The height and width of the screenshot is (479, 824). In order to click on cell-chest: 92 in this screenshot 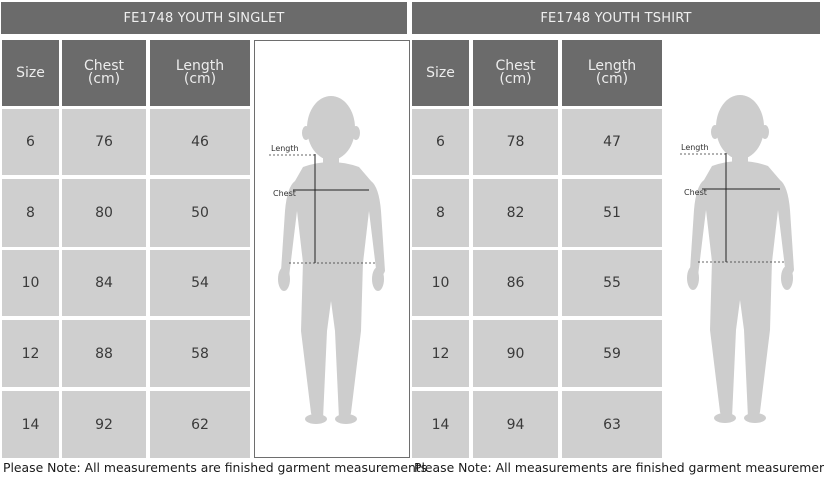, I will do `click(104, 424)`.